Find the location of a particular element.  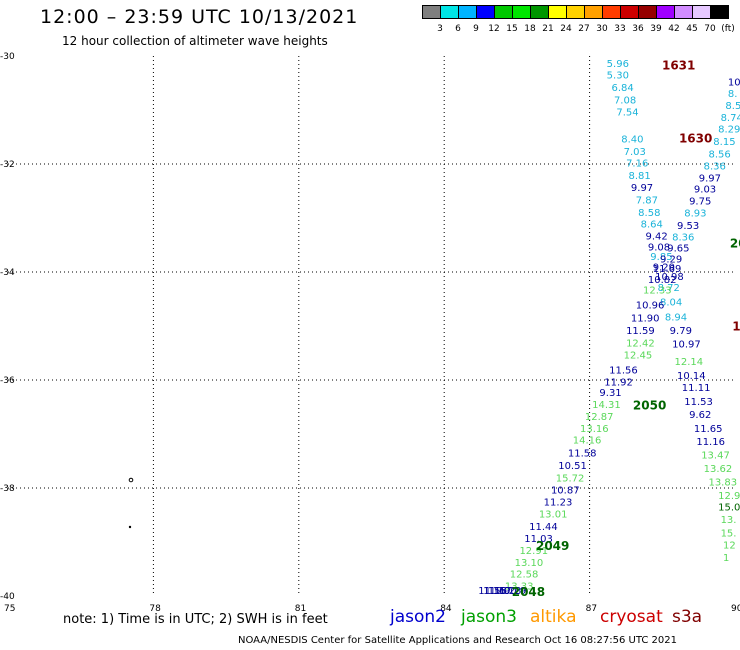

chart-title: 12:00 – 23:59 UTC 10/13/2021 is located at coordinates (199, 17).